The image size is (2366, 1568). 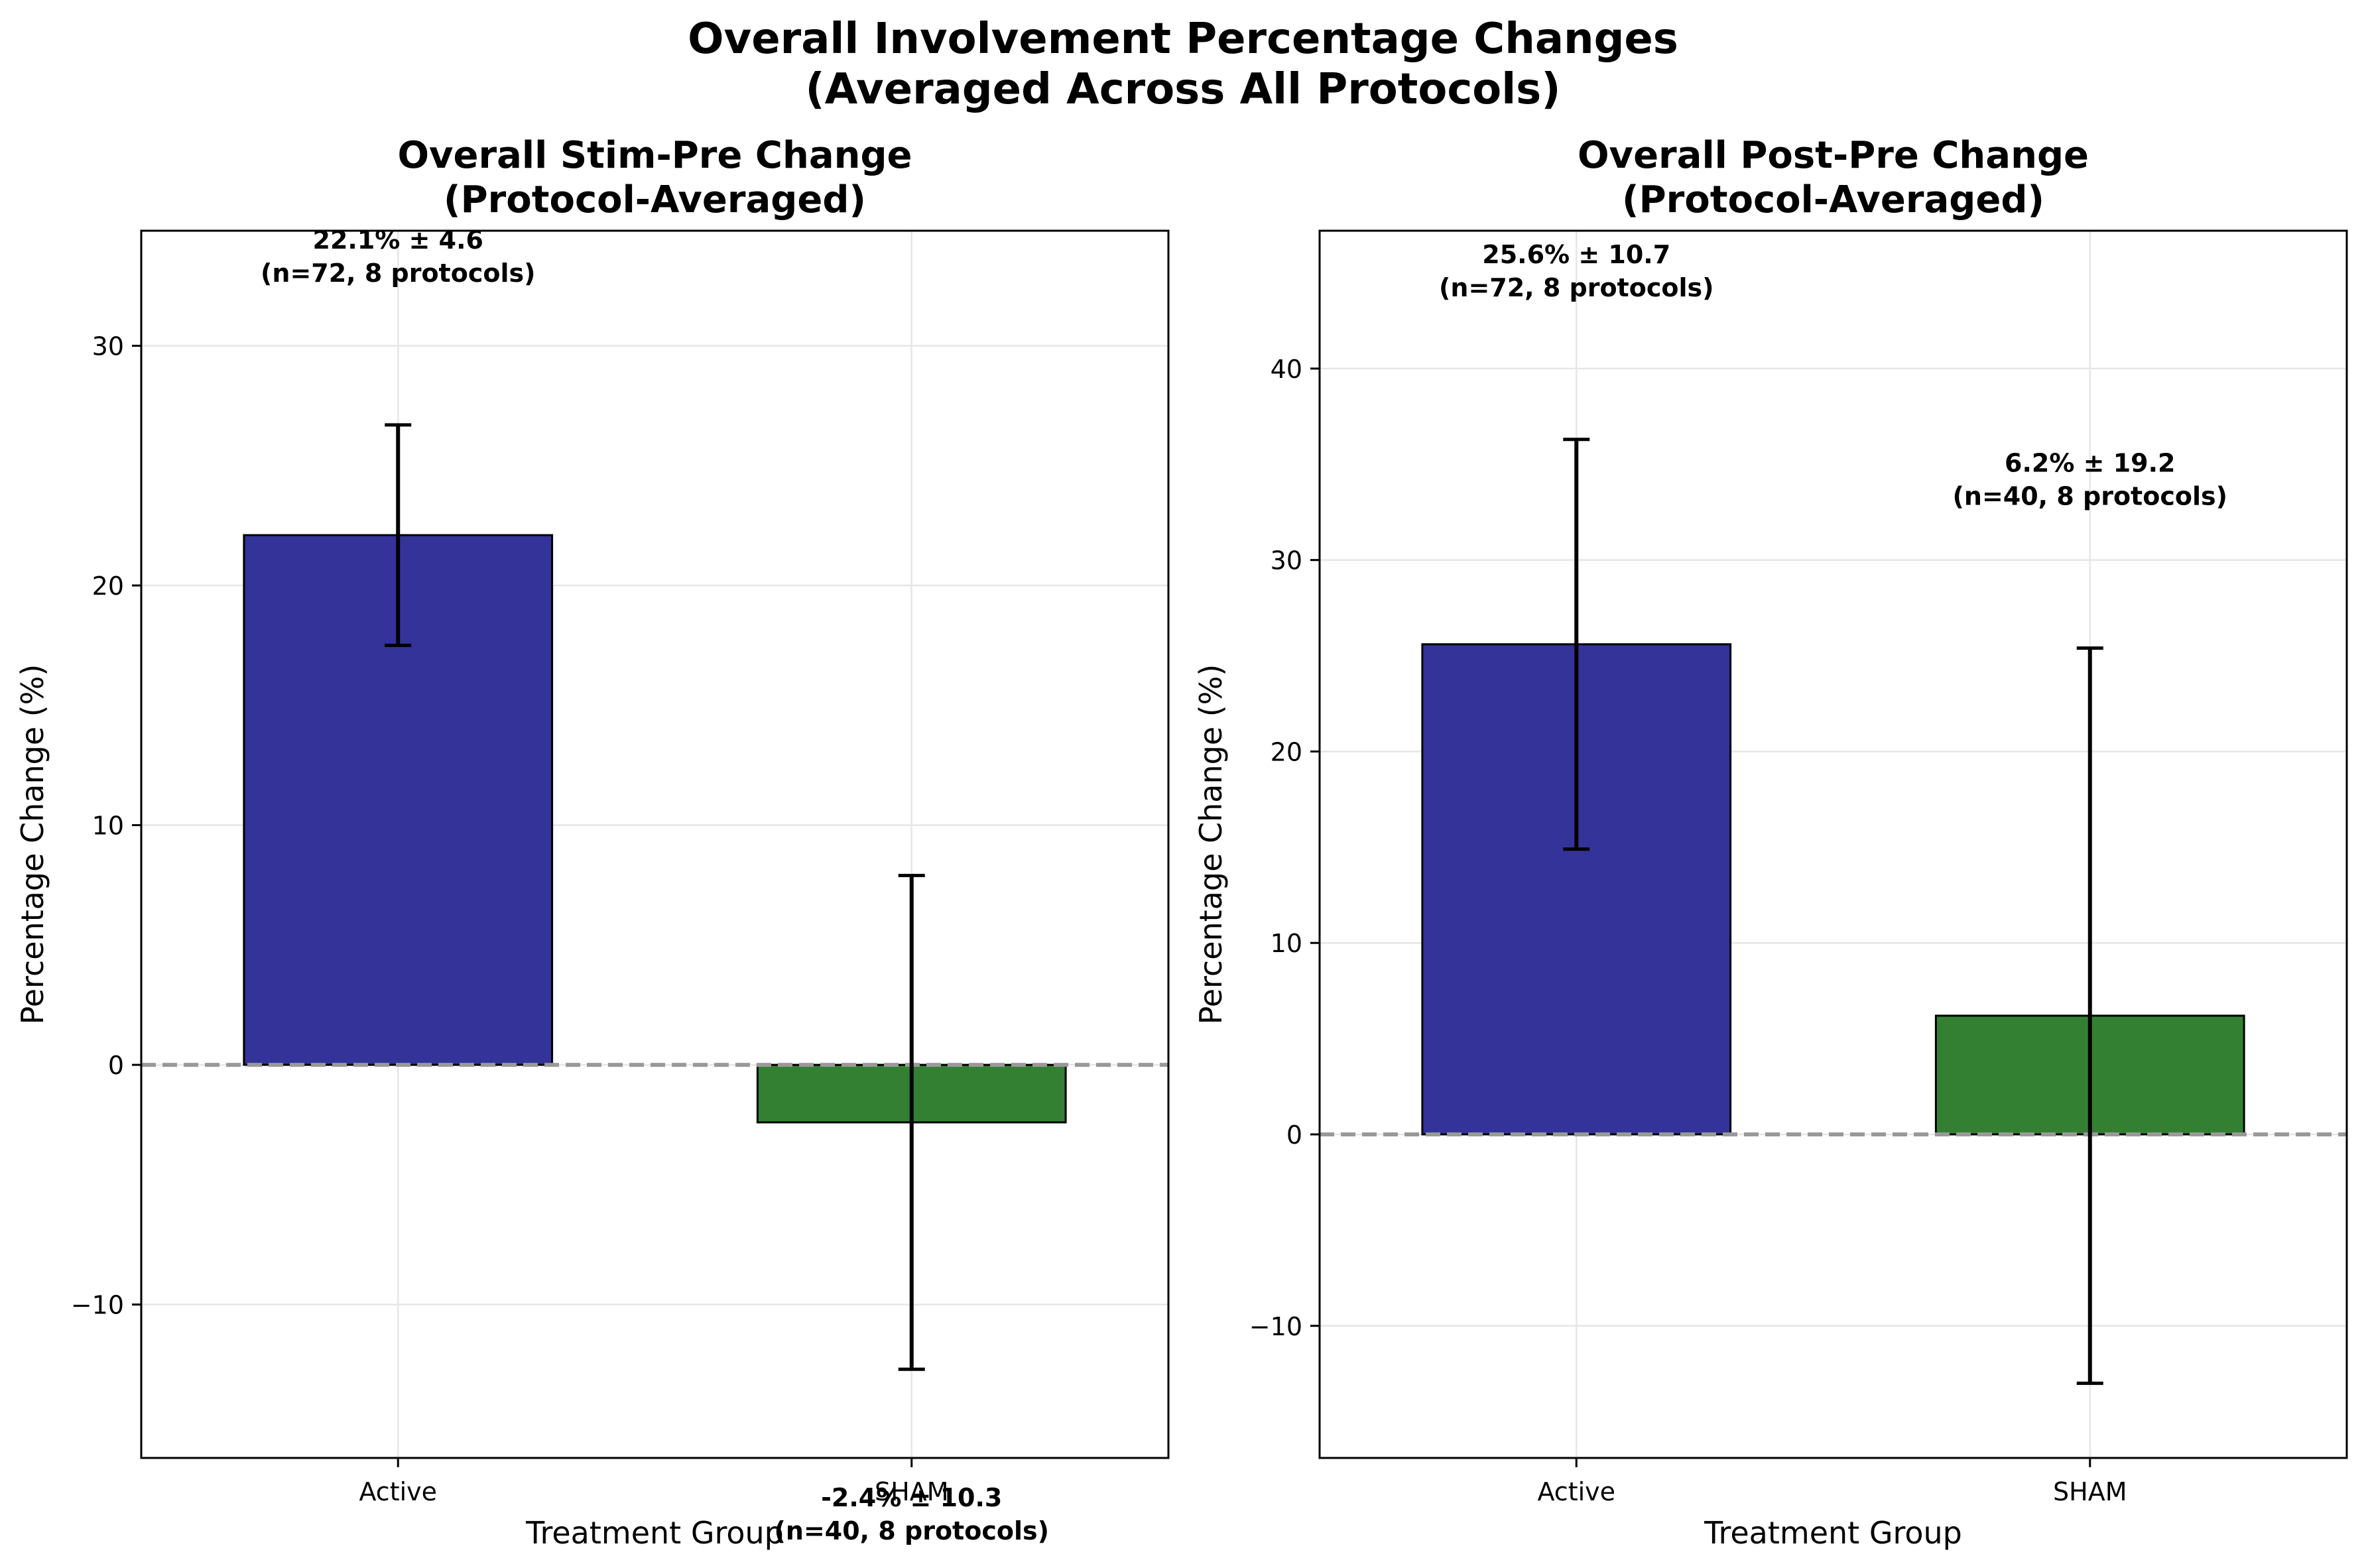 What do you see at coordinates (398, 240) in the screenshot?
I see `data-annotation-value: 22.1% ± 4.6` at bounding box center [398, 240].